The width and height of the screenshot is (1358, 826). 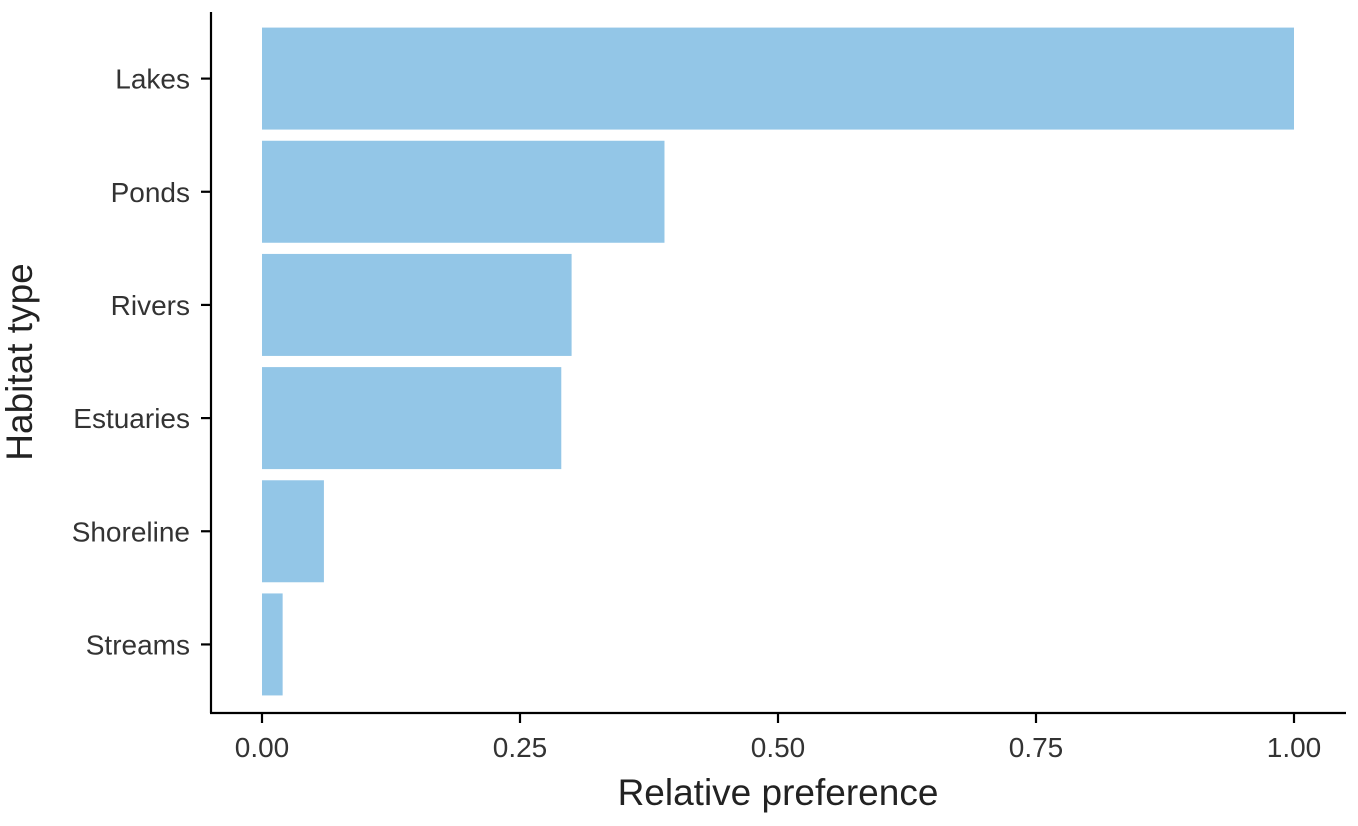 I want to click on bar-ponds, so click(x=463, y=191).